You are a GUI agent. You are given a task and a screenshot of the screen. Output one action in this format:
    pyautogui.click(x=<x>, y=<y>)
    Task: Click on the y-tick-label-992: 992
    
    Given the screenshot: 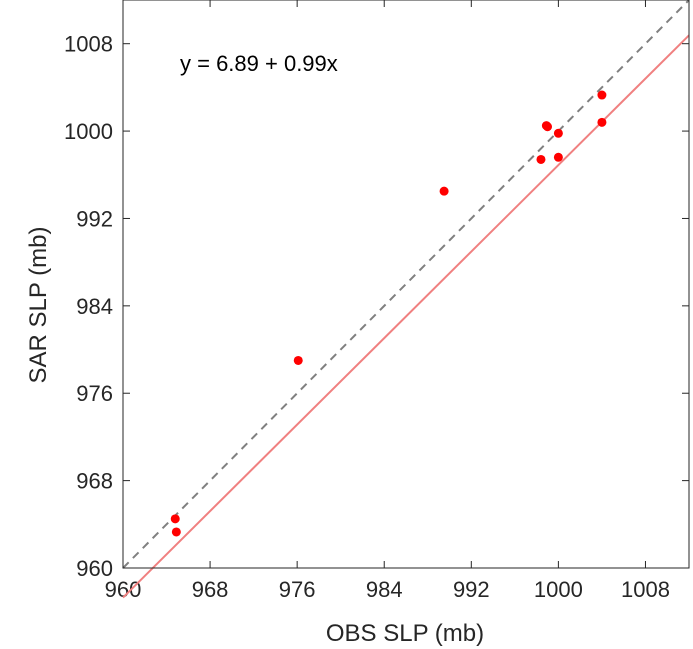 What is the action you would take?
    pyautogui.click(x=94, y=218)
    